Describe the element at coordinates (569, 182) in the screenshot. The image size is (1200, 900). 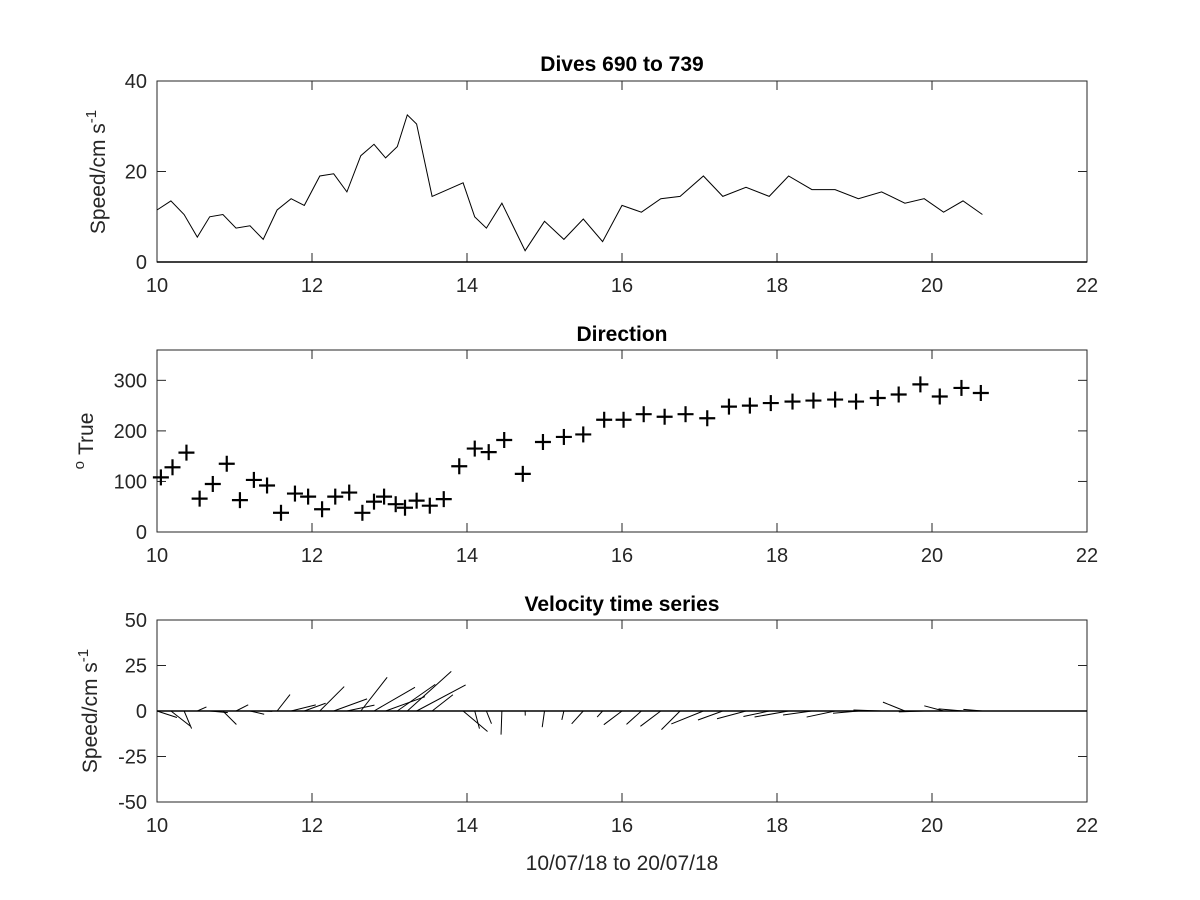
I see `speed-series-line` at that location.